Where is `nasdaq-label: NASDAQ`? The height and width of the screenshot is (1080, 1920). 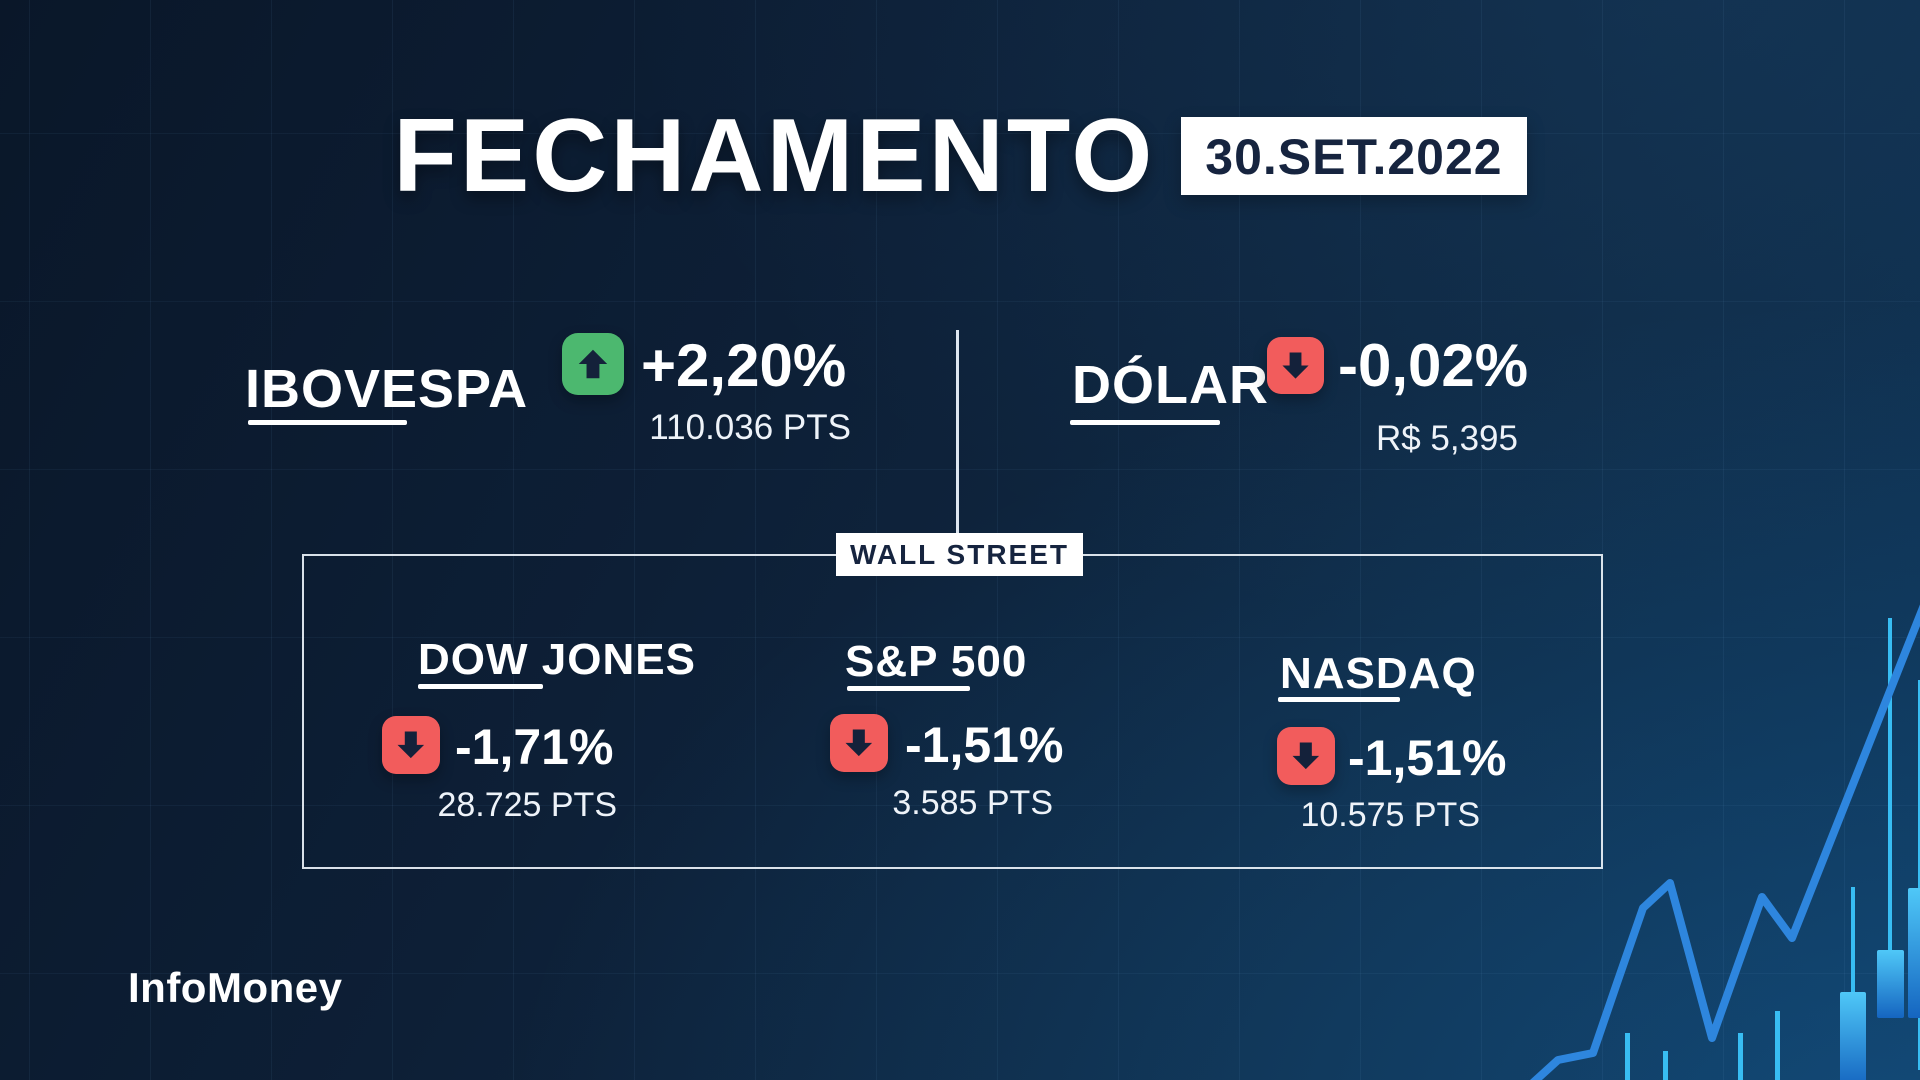
nasdaq-label: NASDAQ is located at coordinates (1378, 673).